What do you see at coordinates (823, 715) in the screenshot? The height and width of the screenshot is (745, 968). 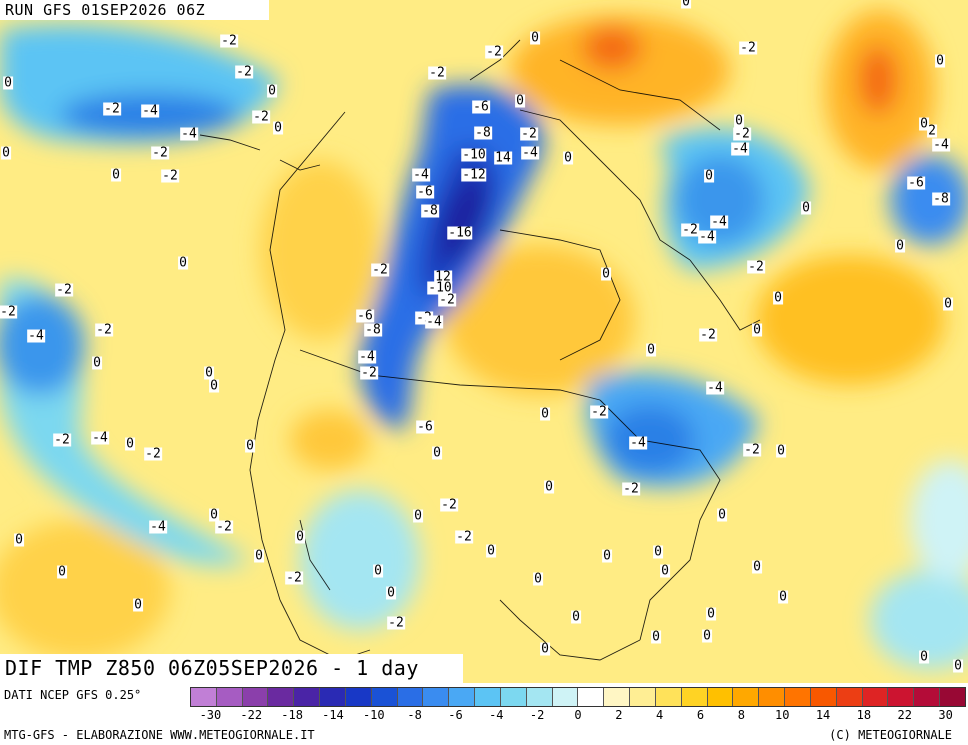 I see `scale-tick-label: 14` at bounding box center [823, 715].